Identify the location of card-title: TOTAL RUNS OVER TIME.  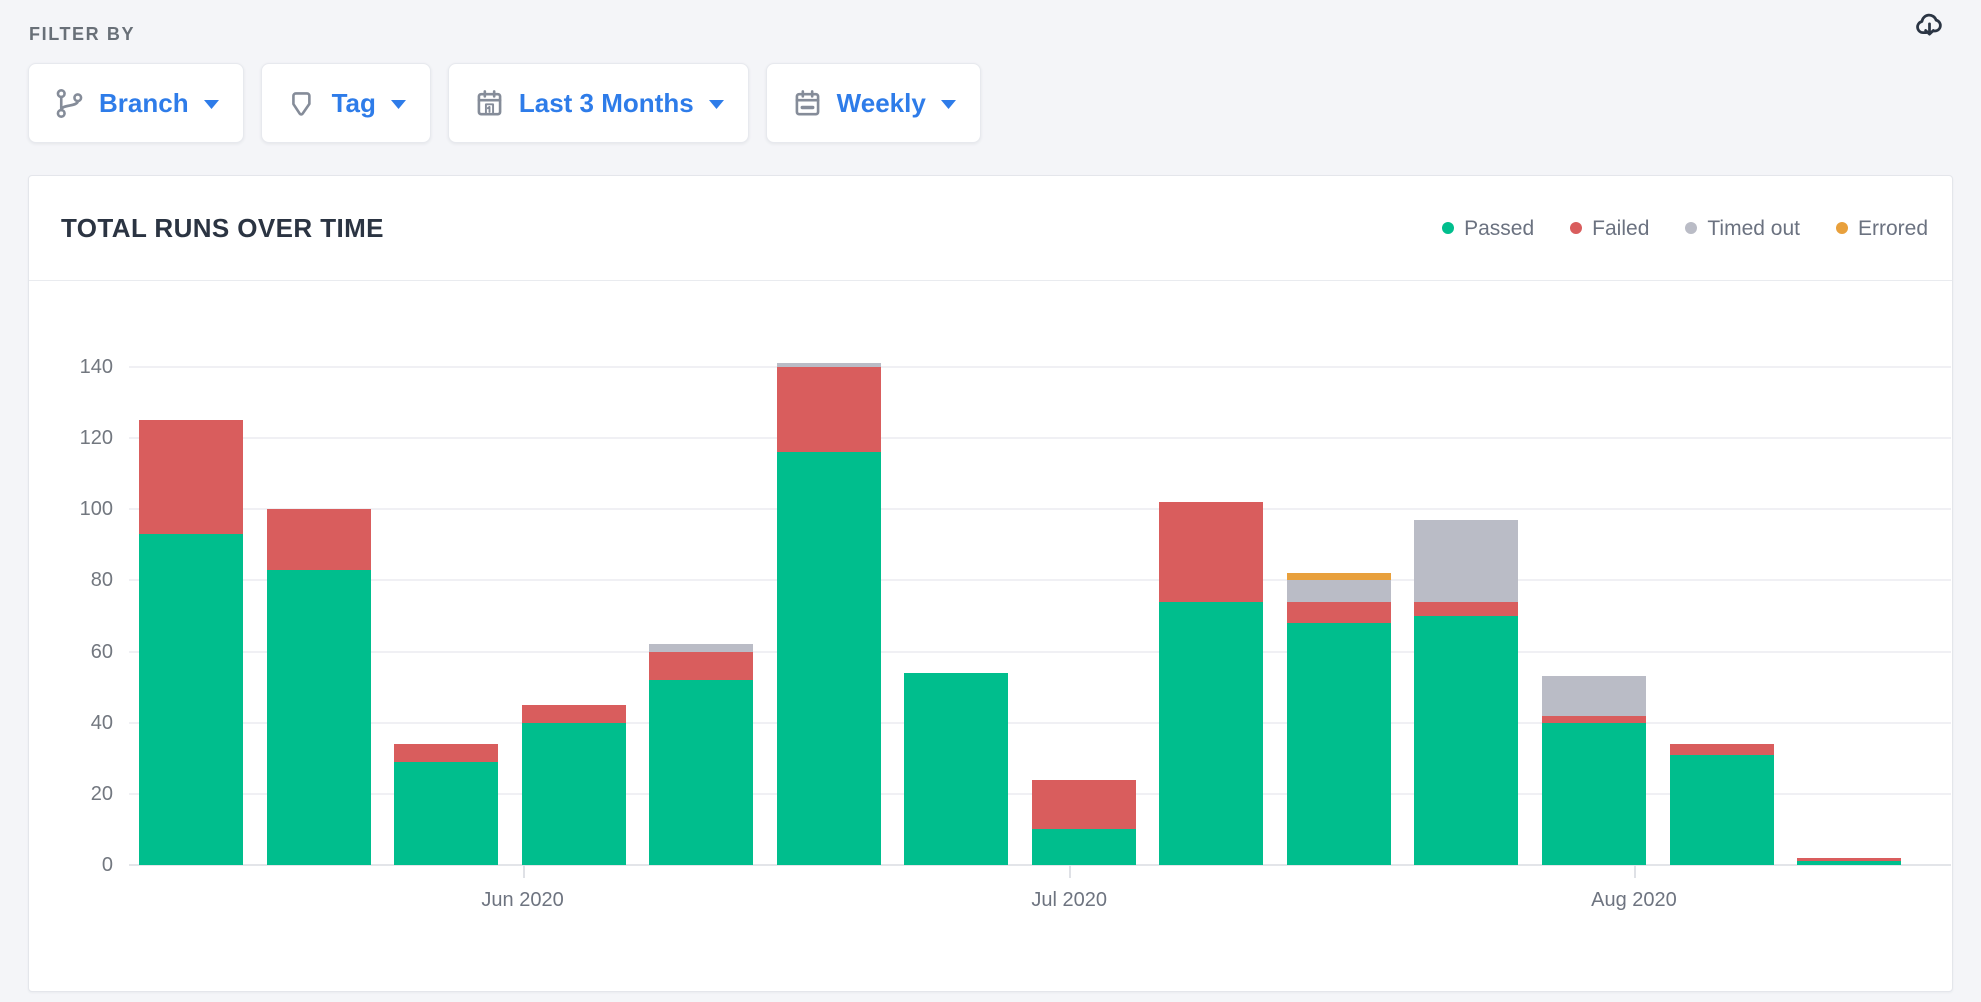
(222, 227).